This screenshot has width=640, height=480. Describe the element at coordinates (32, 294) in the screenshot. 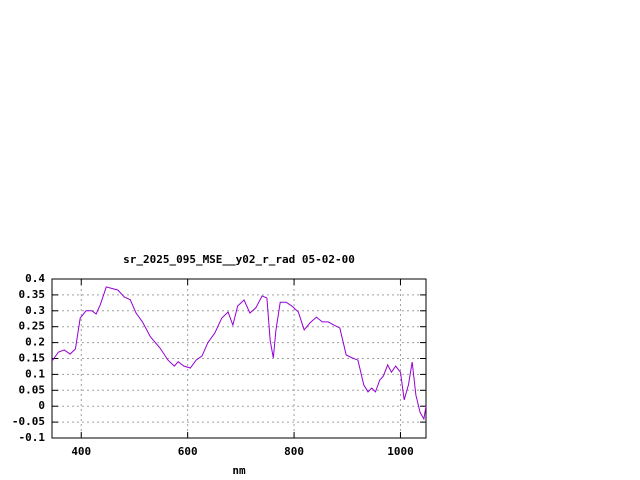

I see `y-tick-label: 0.35` at that location.